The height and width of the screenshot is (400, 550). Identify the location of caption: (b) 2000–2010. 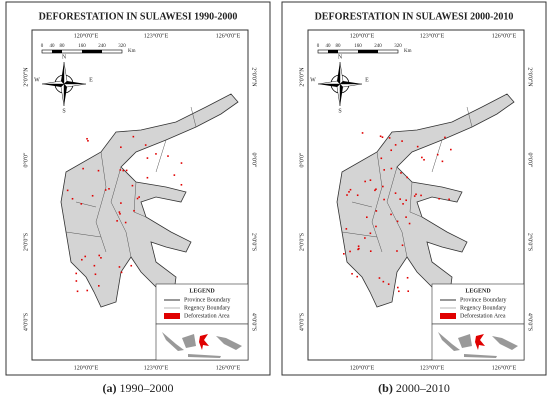
(414, 388).